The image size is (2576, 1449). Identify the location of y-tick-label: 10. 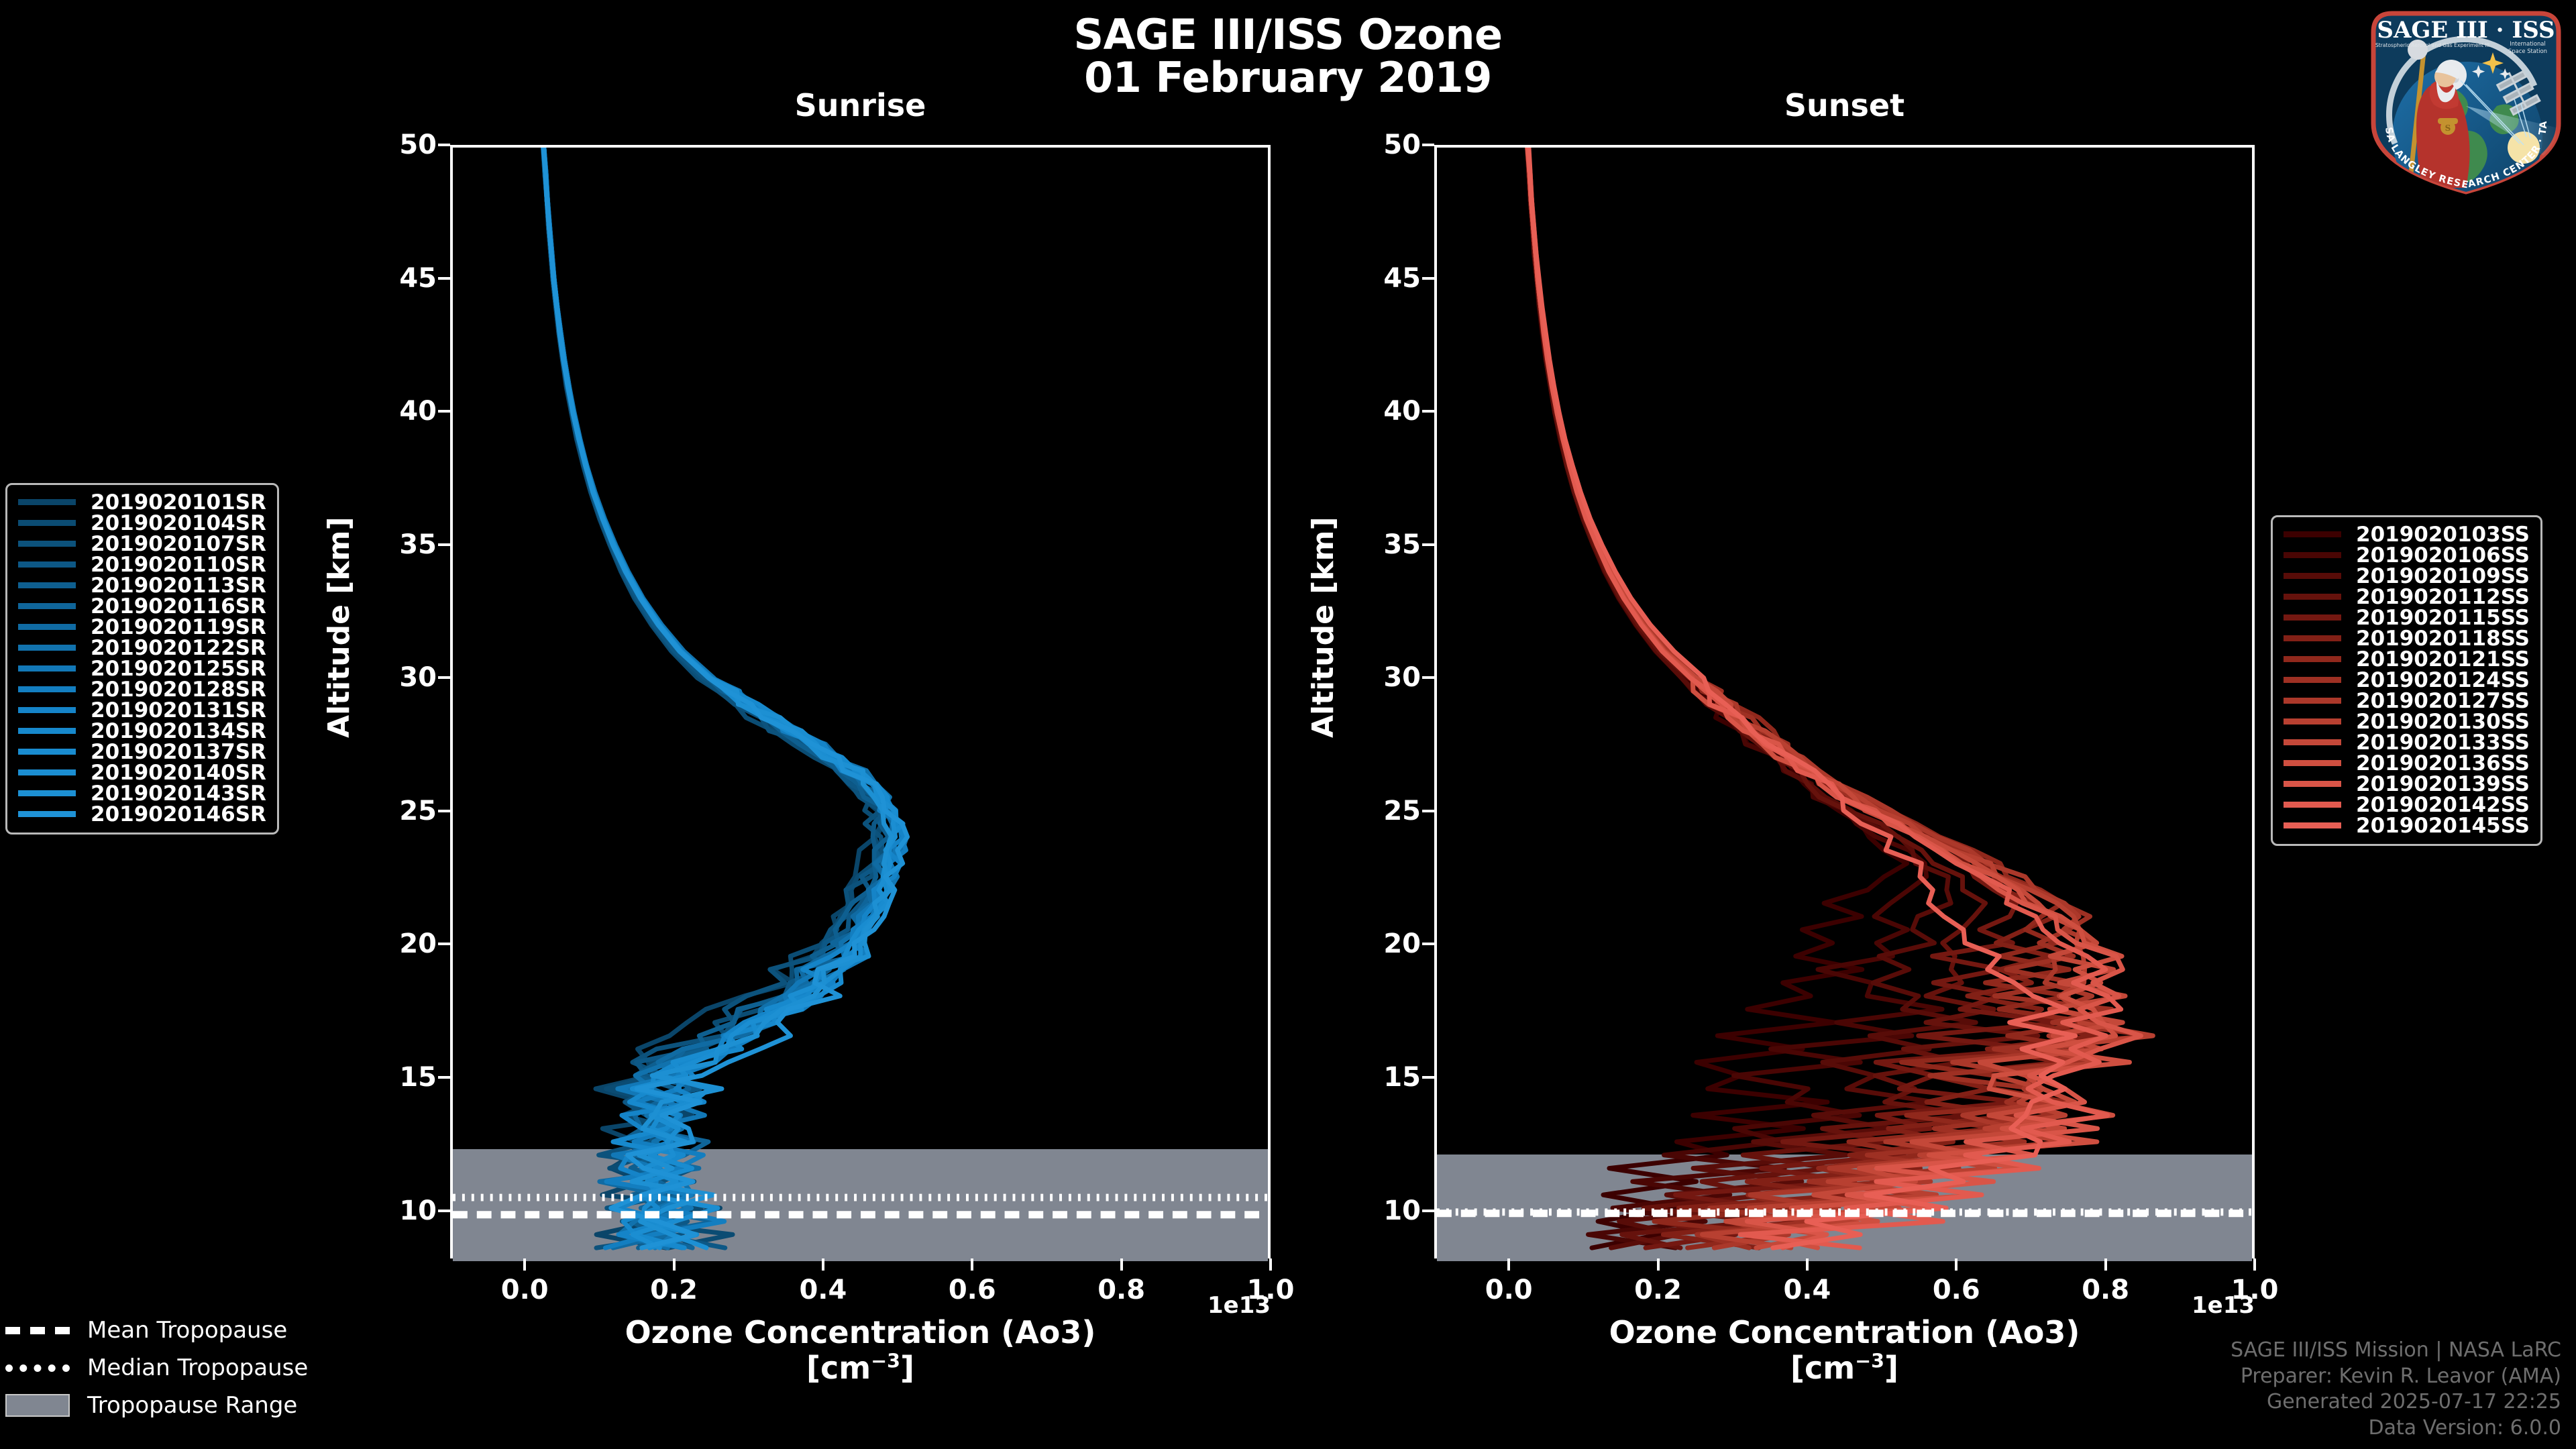
(418, 1210).